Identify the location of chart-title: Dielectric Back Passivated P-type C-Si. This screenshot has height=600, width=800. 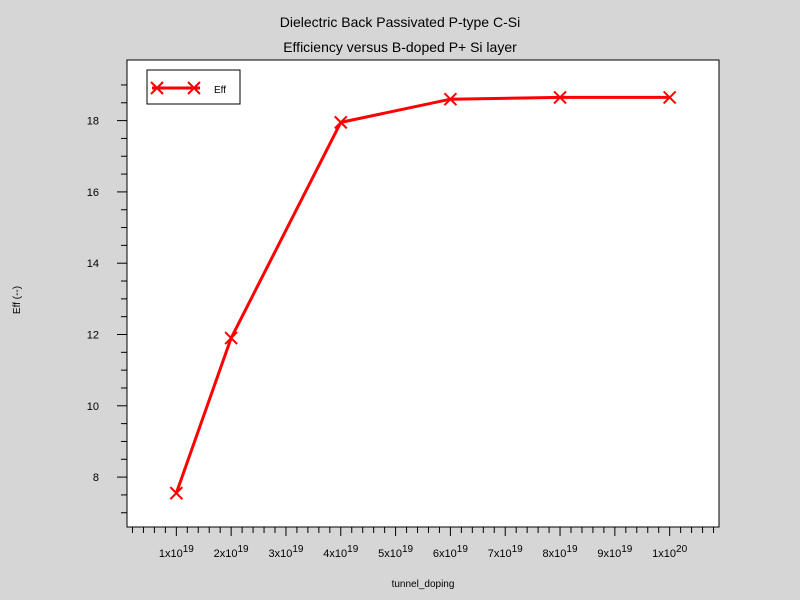
(400, 22).